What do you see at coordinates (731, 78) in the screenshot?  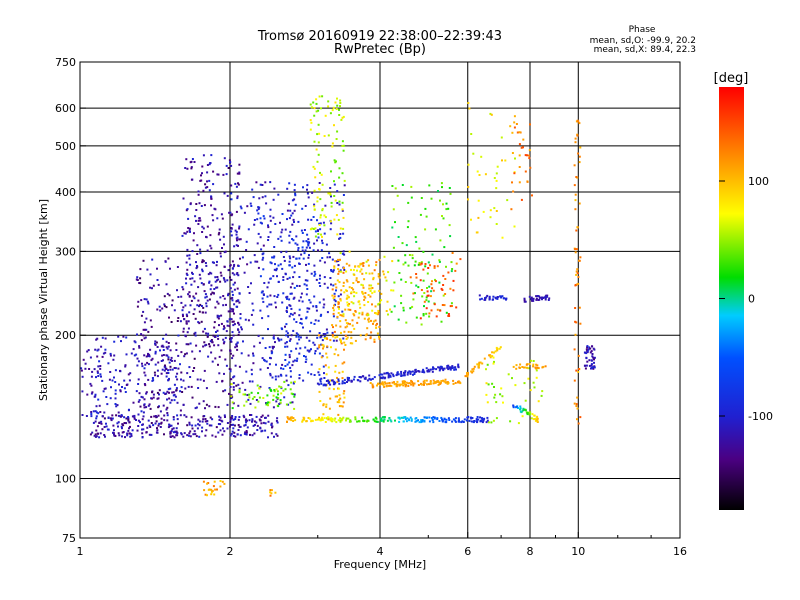 I see `colorbar-label: [deg]` at bounding box center [731, 78].